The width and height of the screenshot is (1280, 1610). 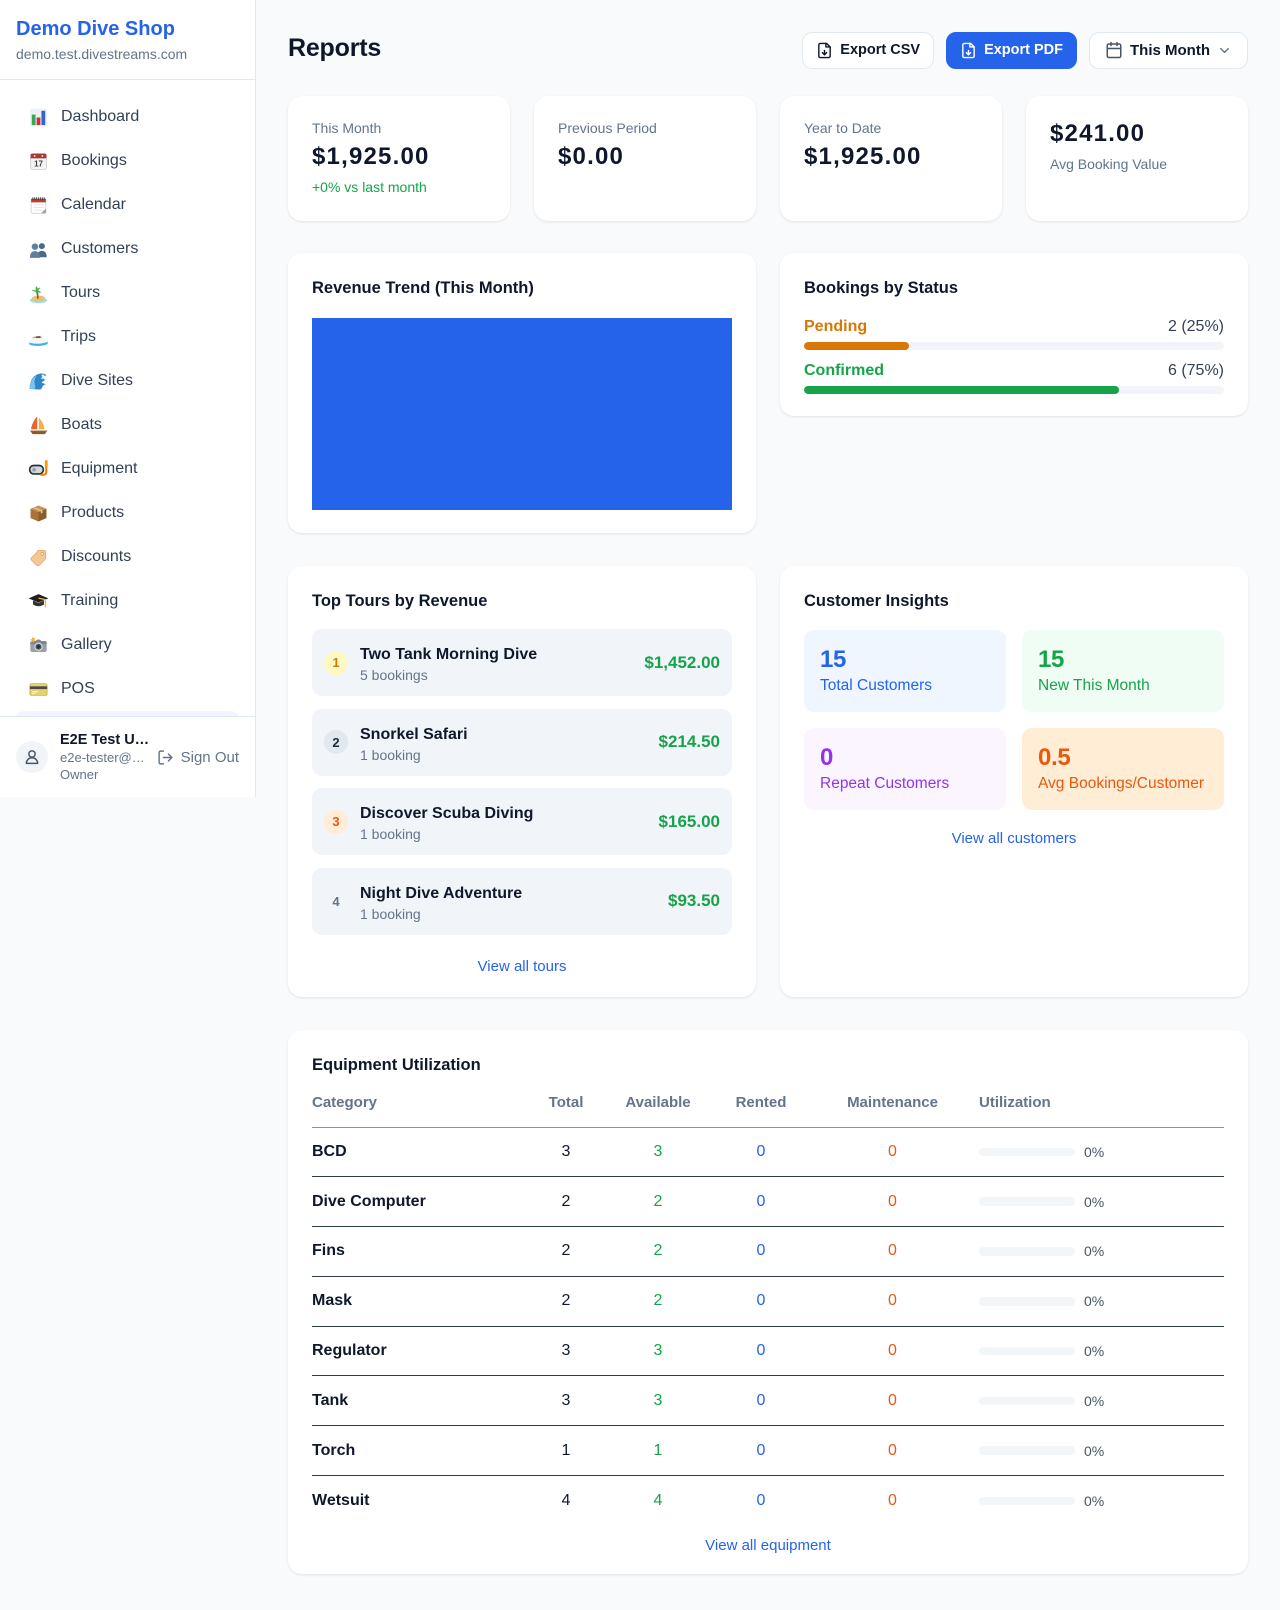 What do you see at coordinates (38, 163) in the screenshot?
I see `svg-text: 17` at bounding box center [38, 163].